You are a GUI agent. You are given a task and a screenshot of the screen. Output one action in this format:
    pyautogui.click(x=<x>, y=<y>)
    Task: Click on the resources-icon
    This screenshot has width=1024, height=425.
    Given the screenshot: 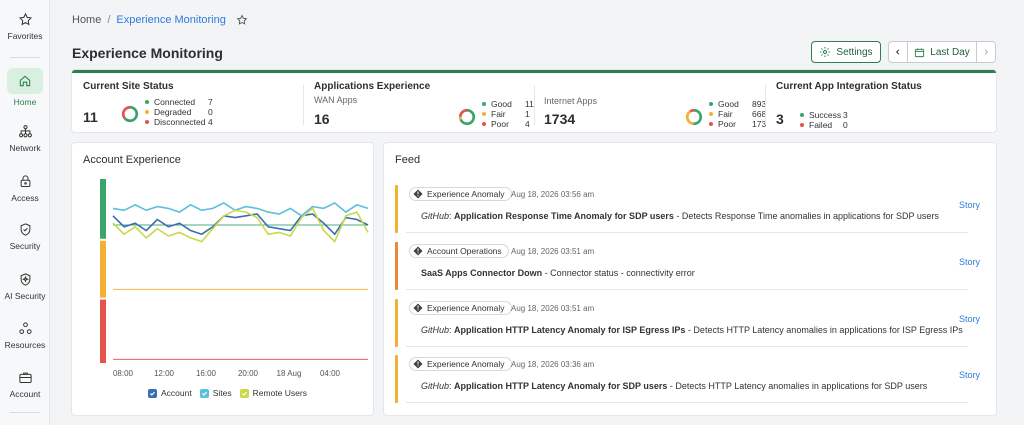 What is the action you would take?
    pyautogui.click(x=25, y=328)
    